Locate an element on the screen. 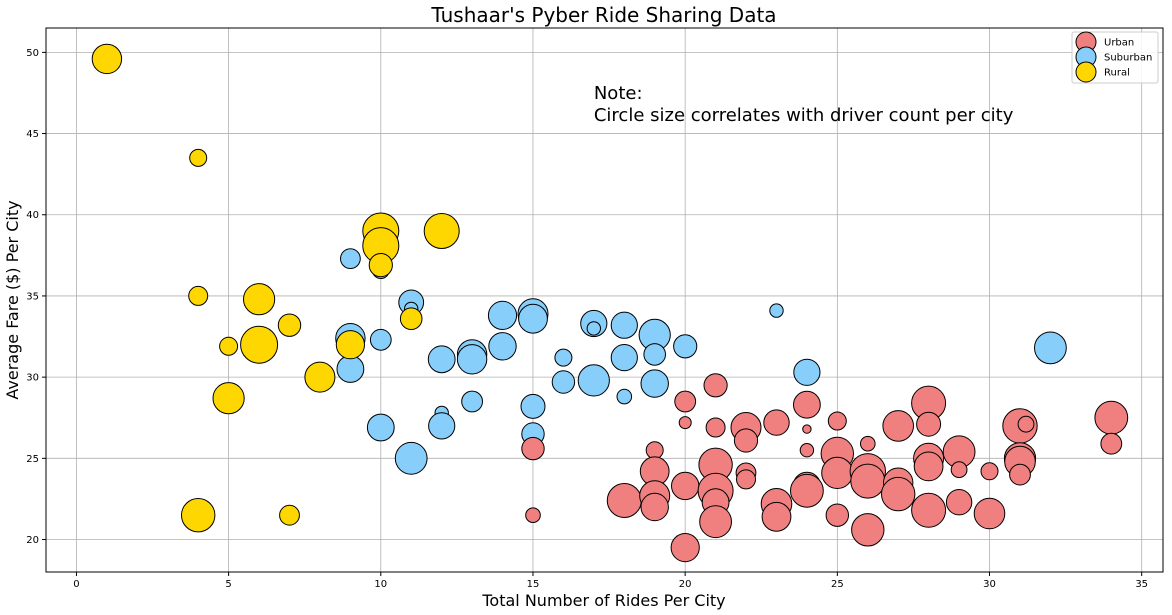  y-tick-label: 25 is located at coordinates (32, 459).